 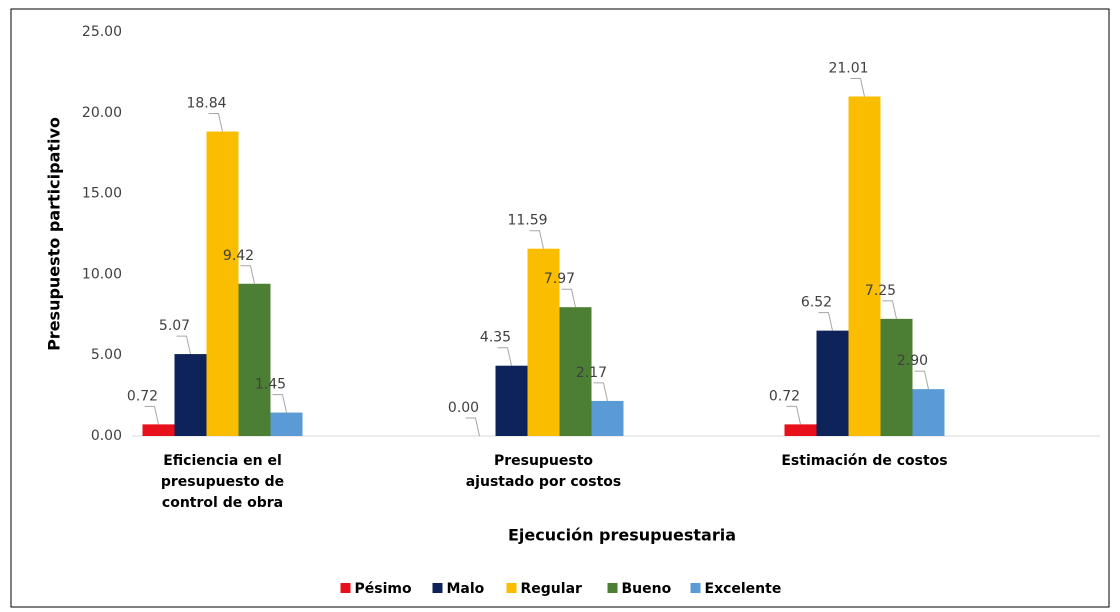 I want to click on value-label: 7.97, so click(x=559, y=279).